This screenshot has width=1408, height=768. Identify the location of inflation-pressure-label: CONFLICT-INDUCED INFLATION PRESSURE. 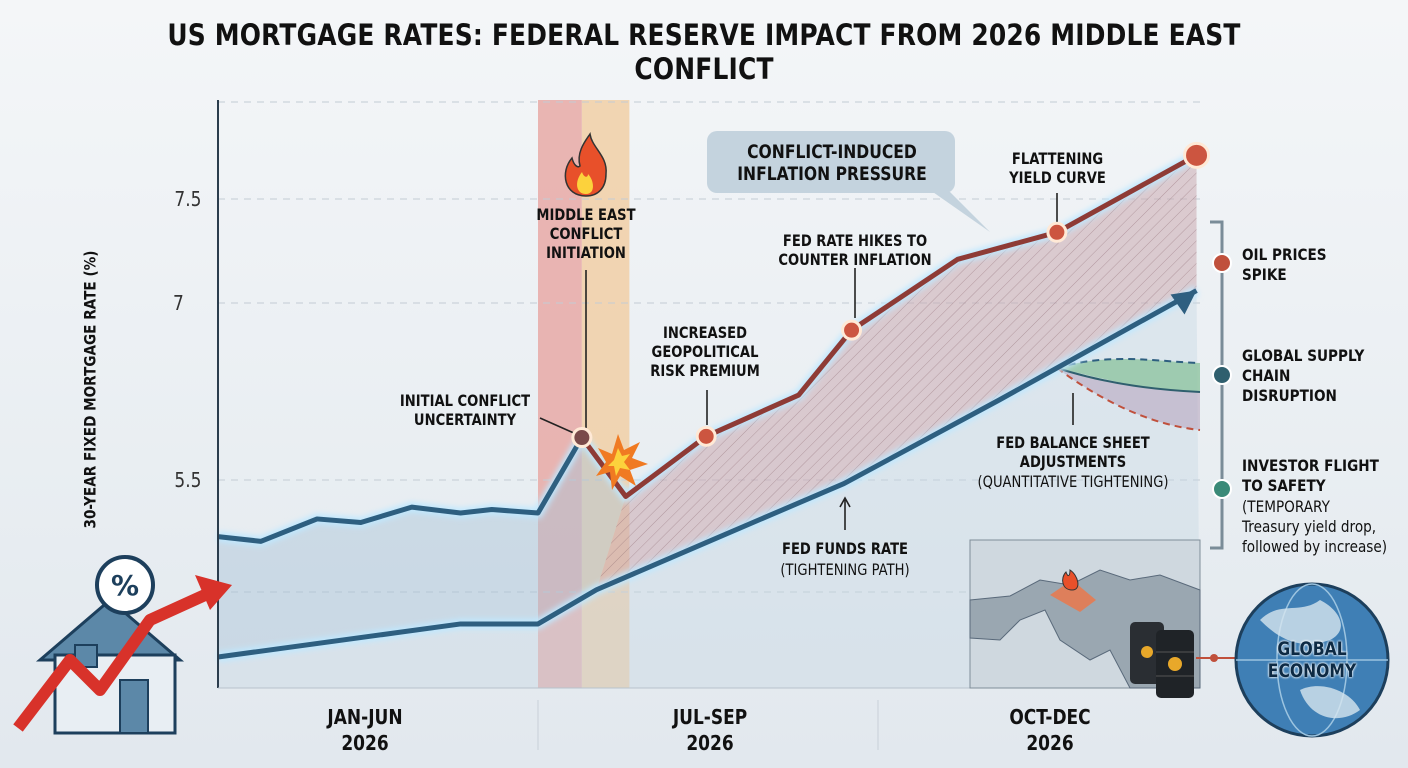
(832, 163).